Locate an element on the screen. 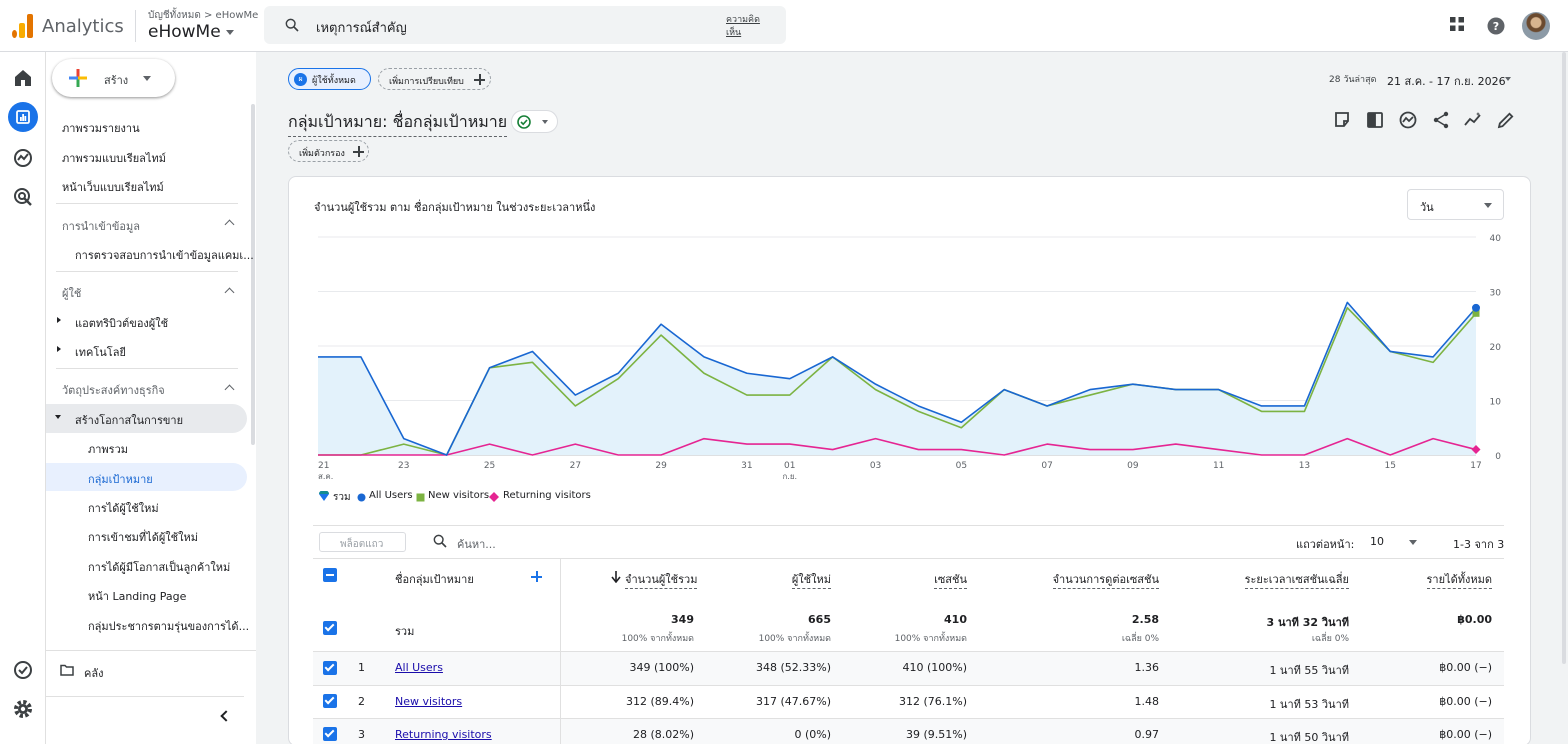 The width and height of the screenshot is (1568, 744). sidebar-item-traffic-acquisition: การเข้าชมที่ได้ผู้ใช้ใหม่ is located at coordinates (143, 537).